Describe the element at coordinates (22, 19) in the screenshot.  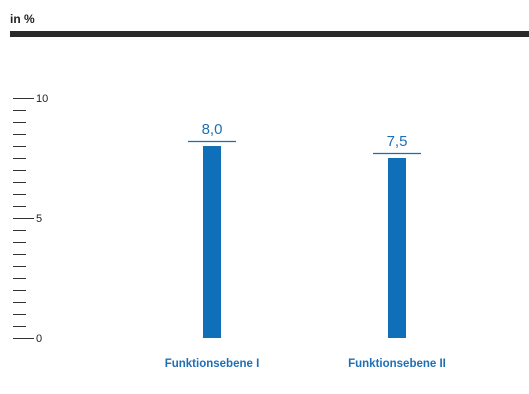
I see `unit-label: in %` at that location.